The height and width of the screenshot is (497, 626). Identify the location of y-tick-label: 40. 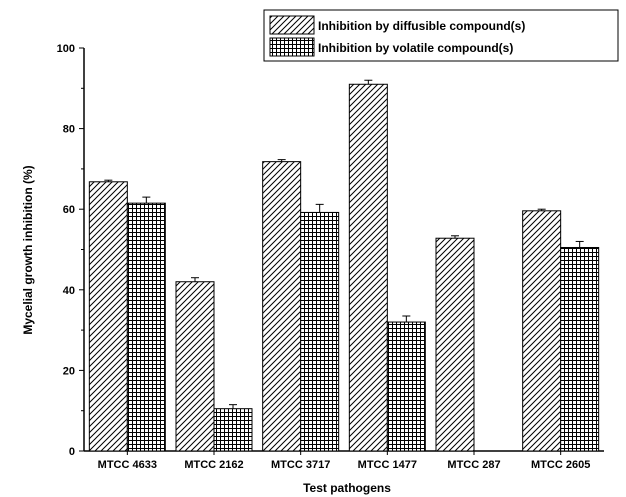
(69, 291).